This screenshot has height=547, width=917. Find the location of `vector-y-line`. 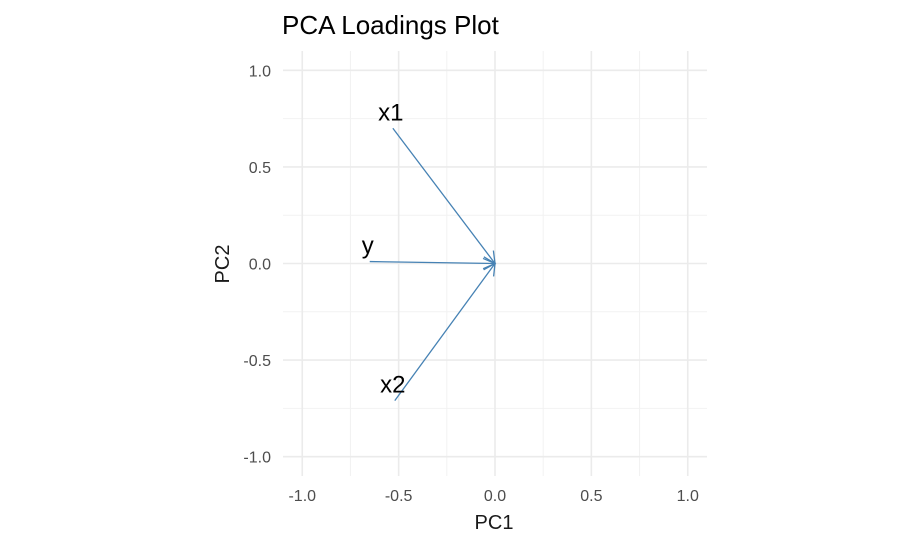

vector-y-line is located at coordinates (432, 262).